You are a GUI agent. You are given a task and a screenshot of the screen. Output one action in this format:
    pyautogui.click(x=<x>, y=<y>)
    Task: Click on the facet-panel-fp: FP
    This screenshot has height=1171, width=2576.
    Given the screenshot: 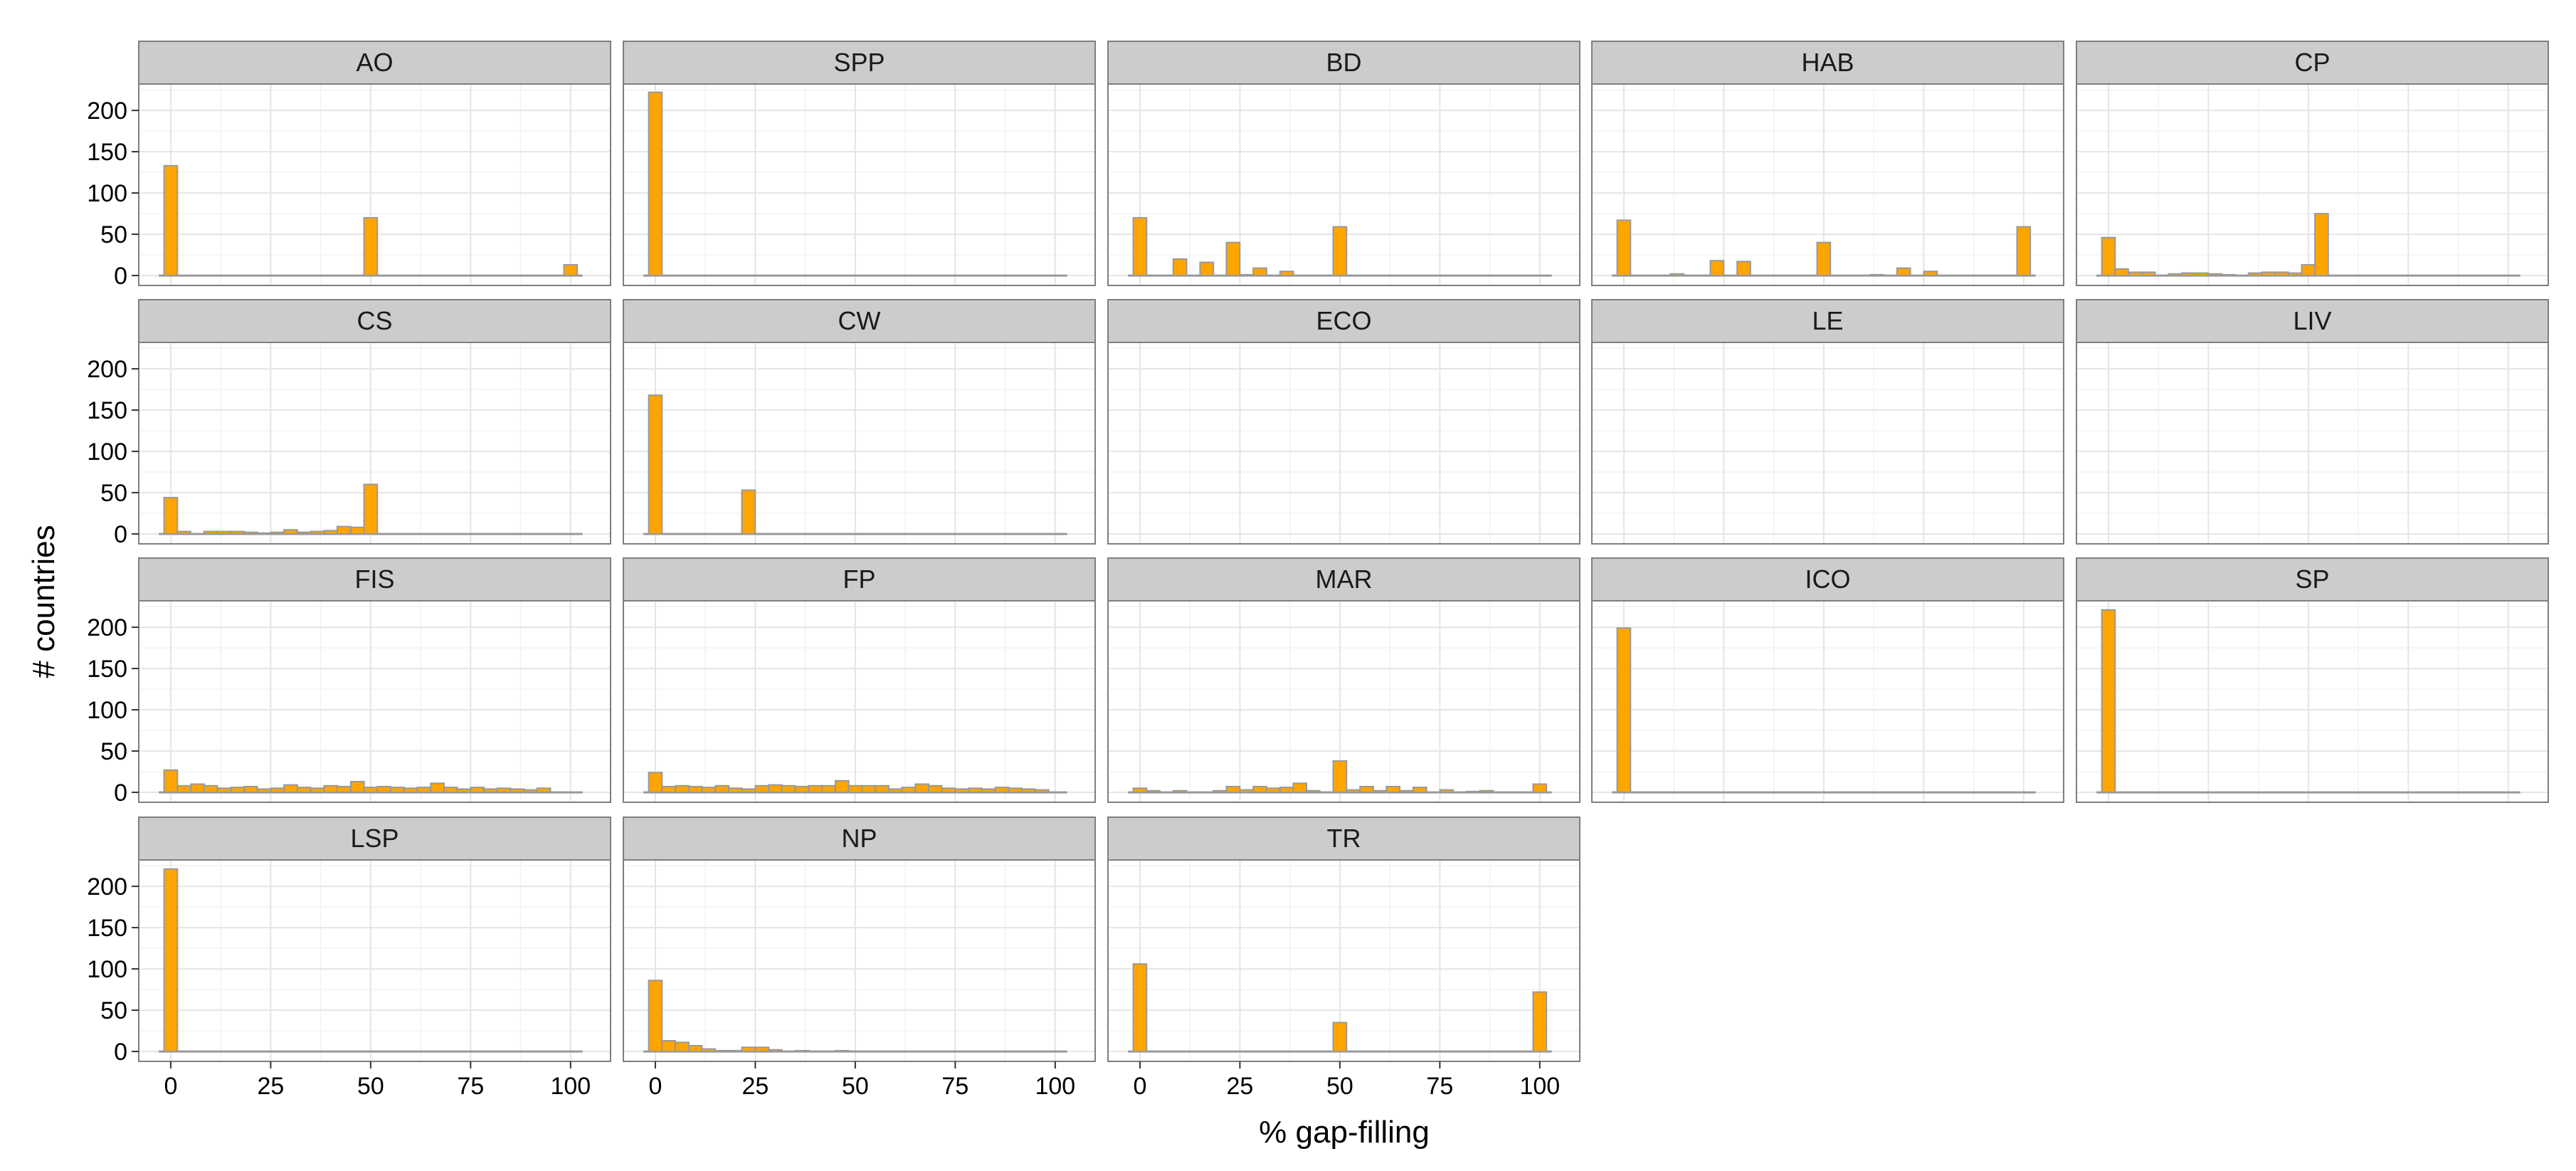 What is the action you would take?
    pyautogui.click(x=860, y=680)
    